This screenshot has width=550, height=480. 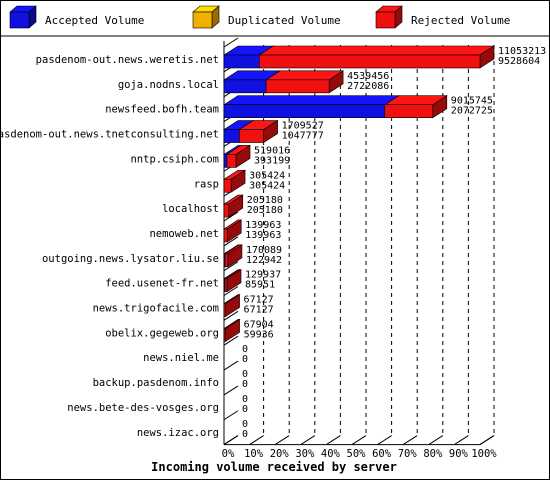 I want to click on value-label-volume: 11053213, so click(x=522, y=51).